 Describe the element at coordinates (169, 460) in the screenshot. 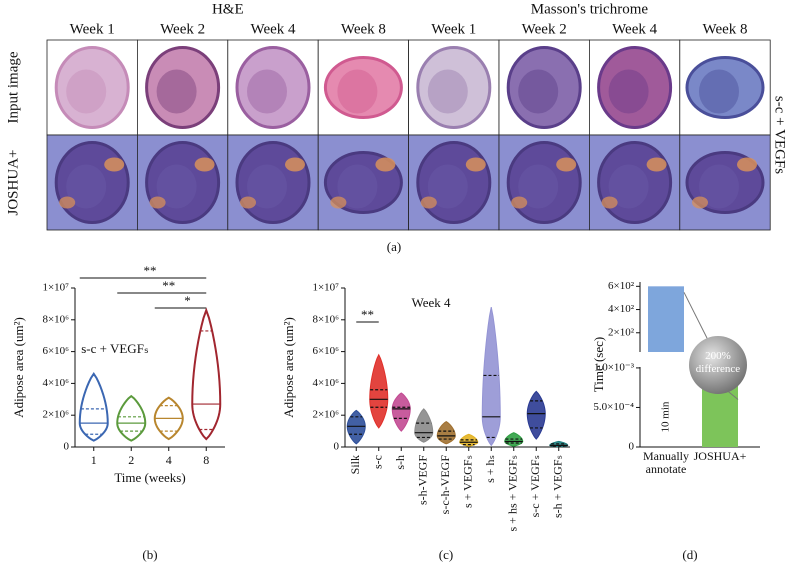

I see `x-tick-label: 4` at that location.